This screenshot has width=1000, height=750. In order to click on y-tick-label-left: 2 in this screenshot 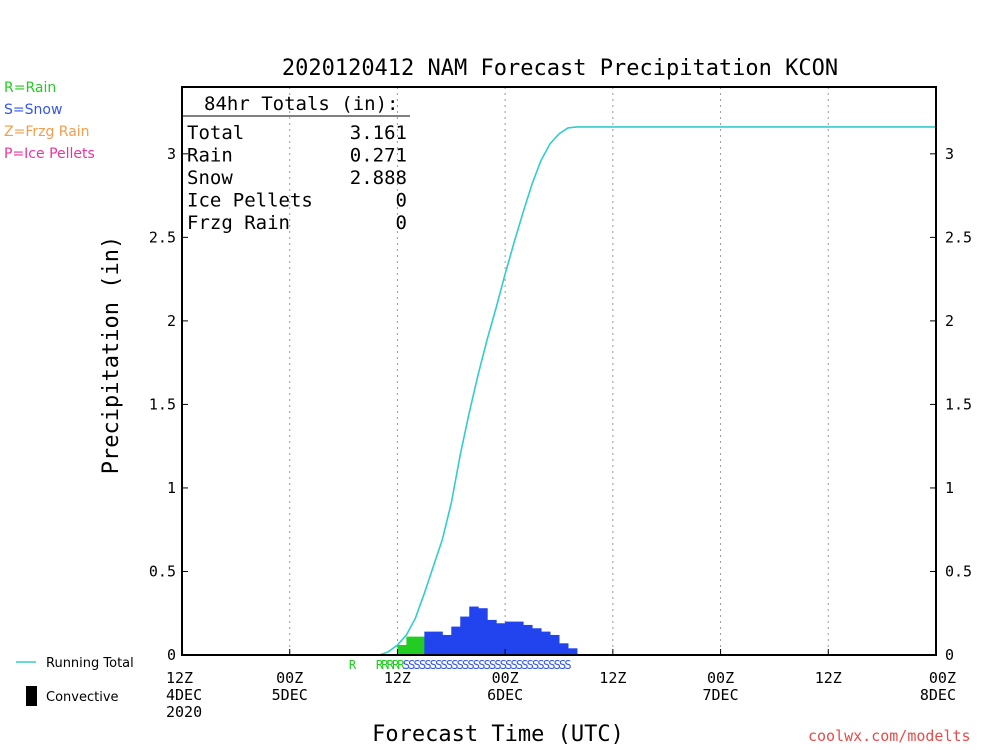, I will do `click(171, 321)`.